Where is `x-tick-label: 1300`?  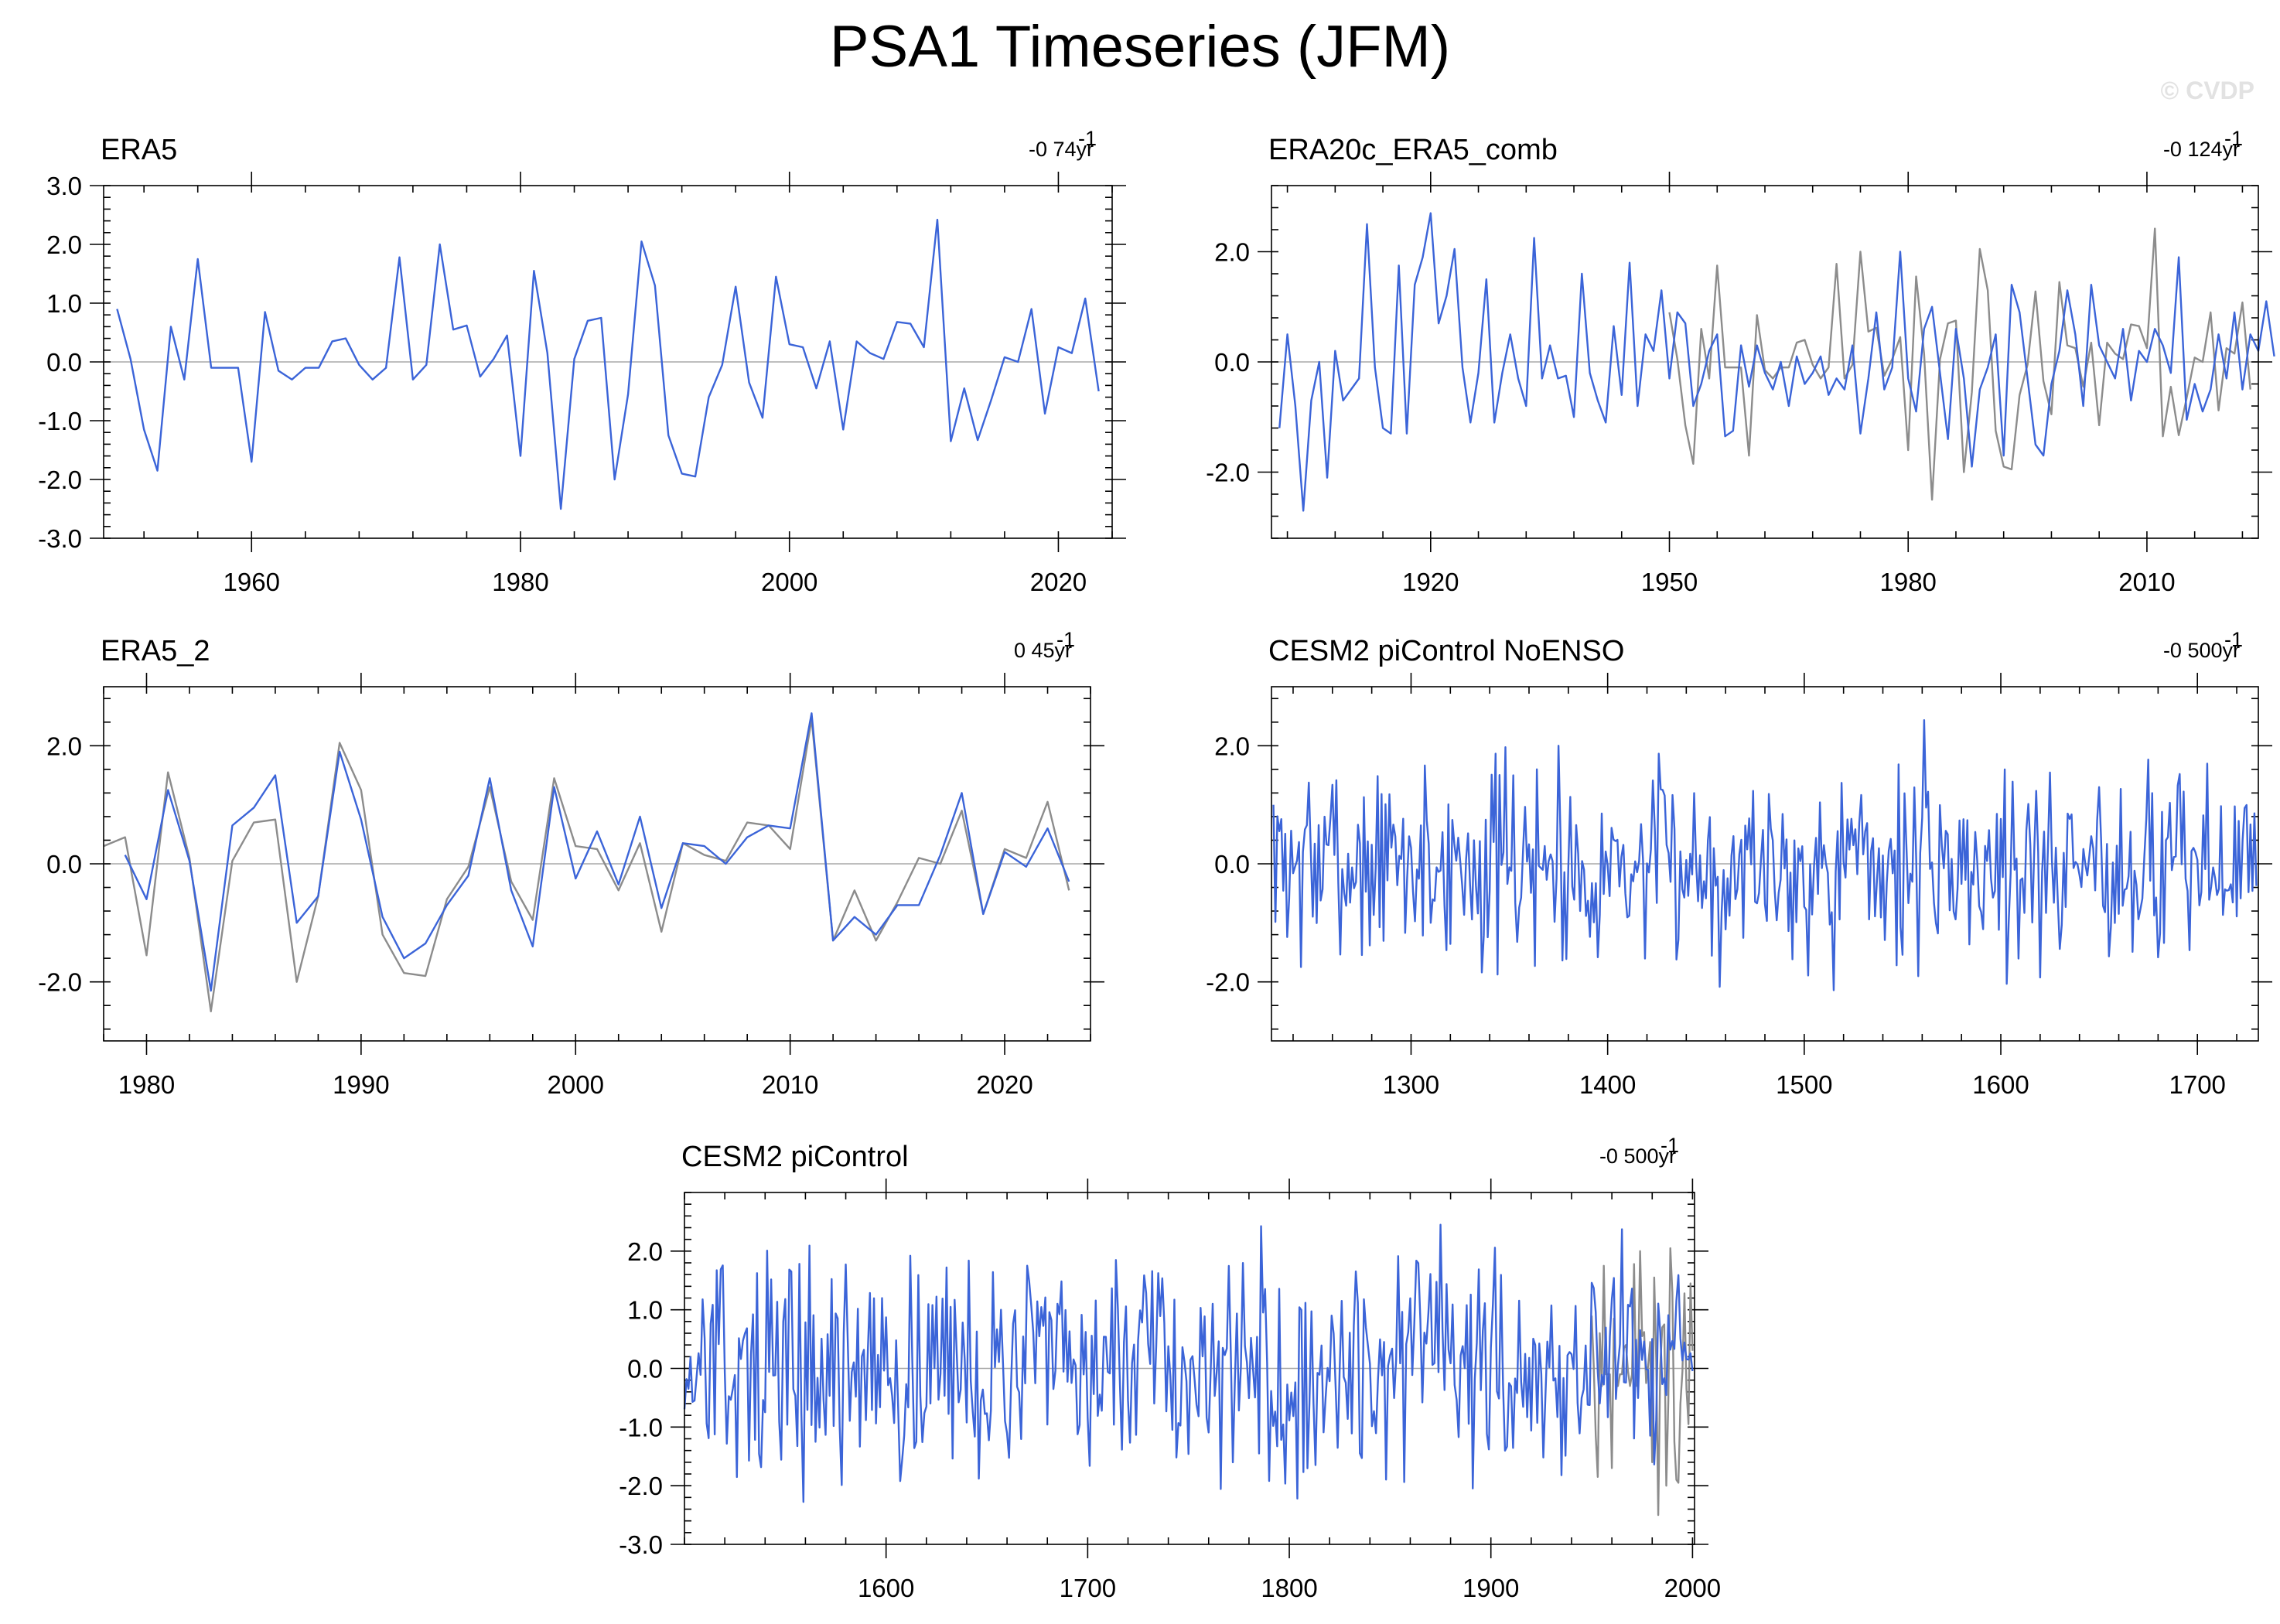
x-tick-label: 1300 is located at coordinates (1411, 1084).